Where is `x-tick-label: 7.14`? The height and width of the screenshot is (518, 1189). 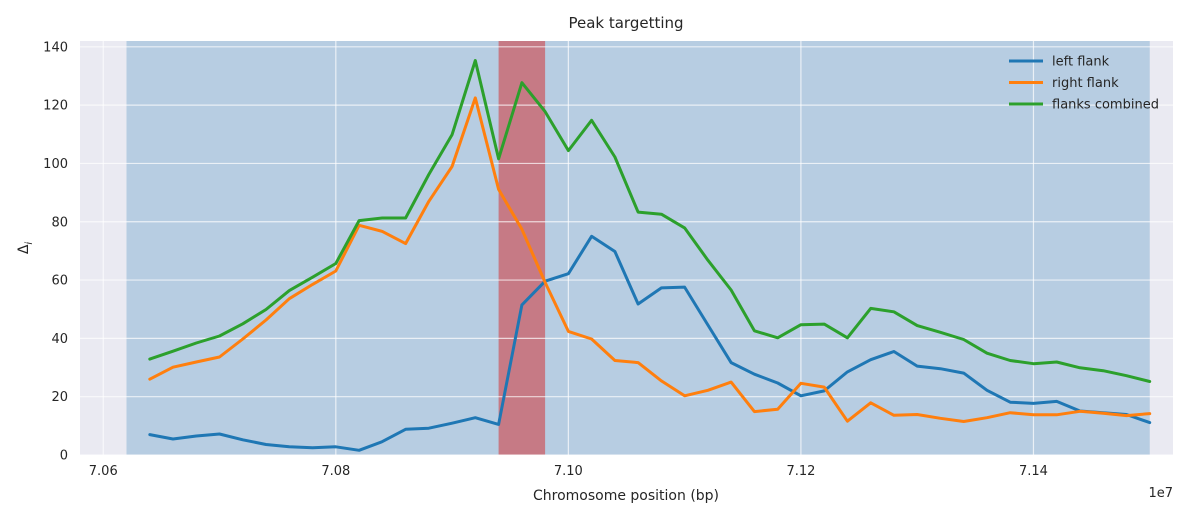 x-tick-label: 7.14 is located at coordinates (1033, 471).